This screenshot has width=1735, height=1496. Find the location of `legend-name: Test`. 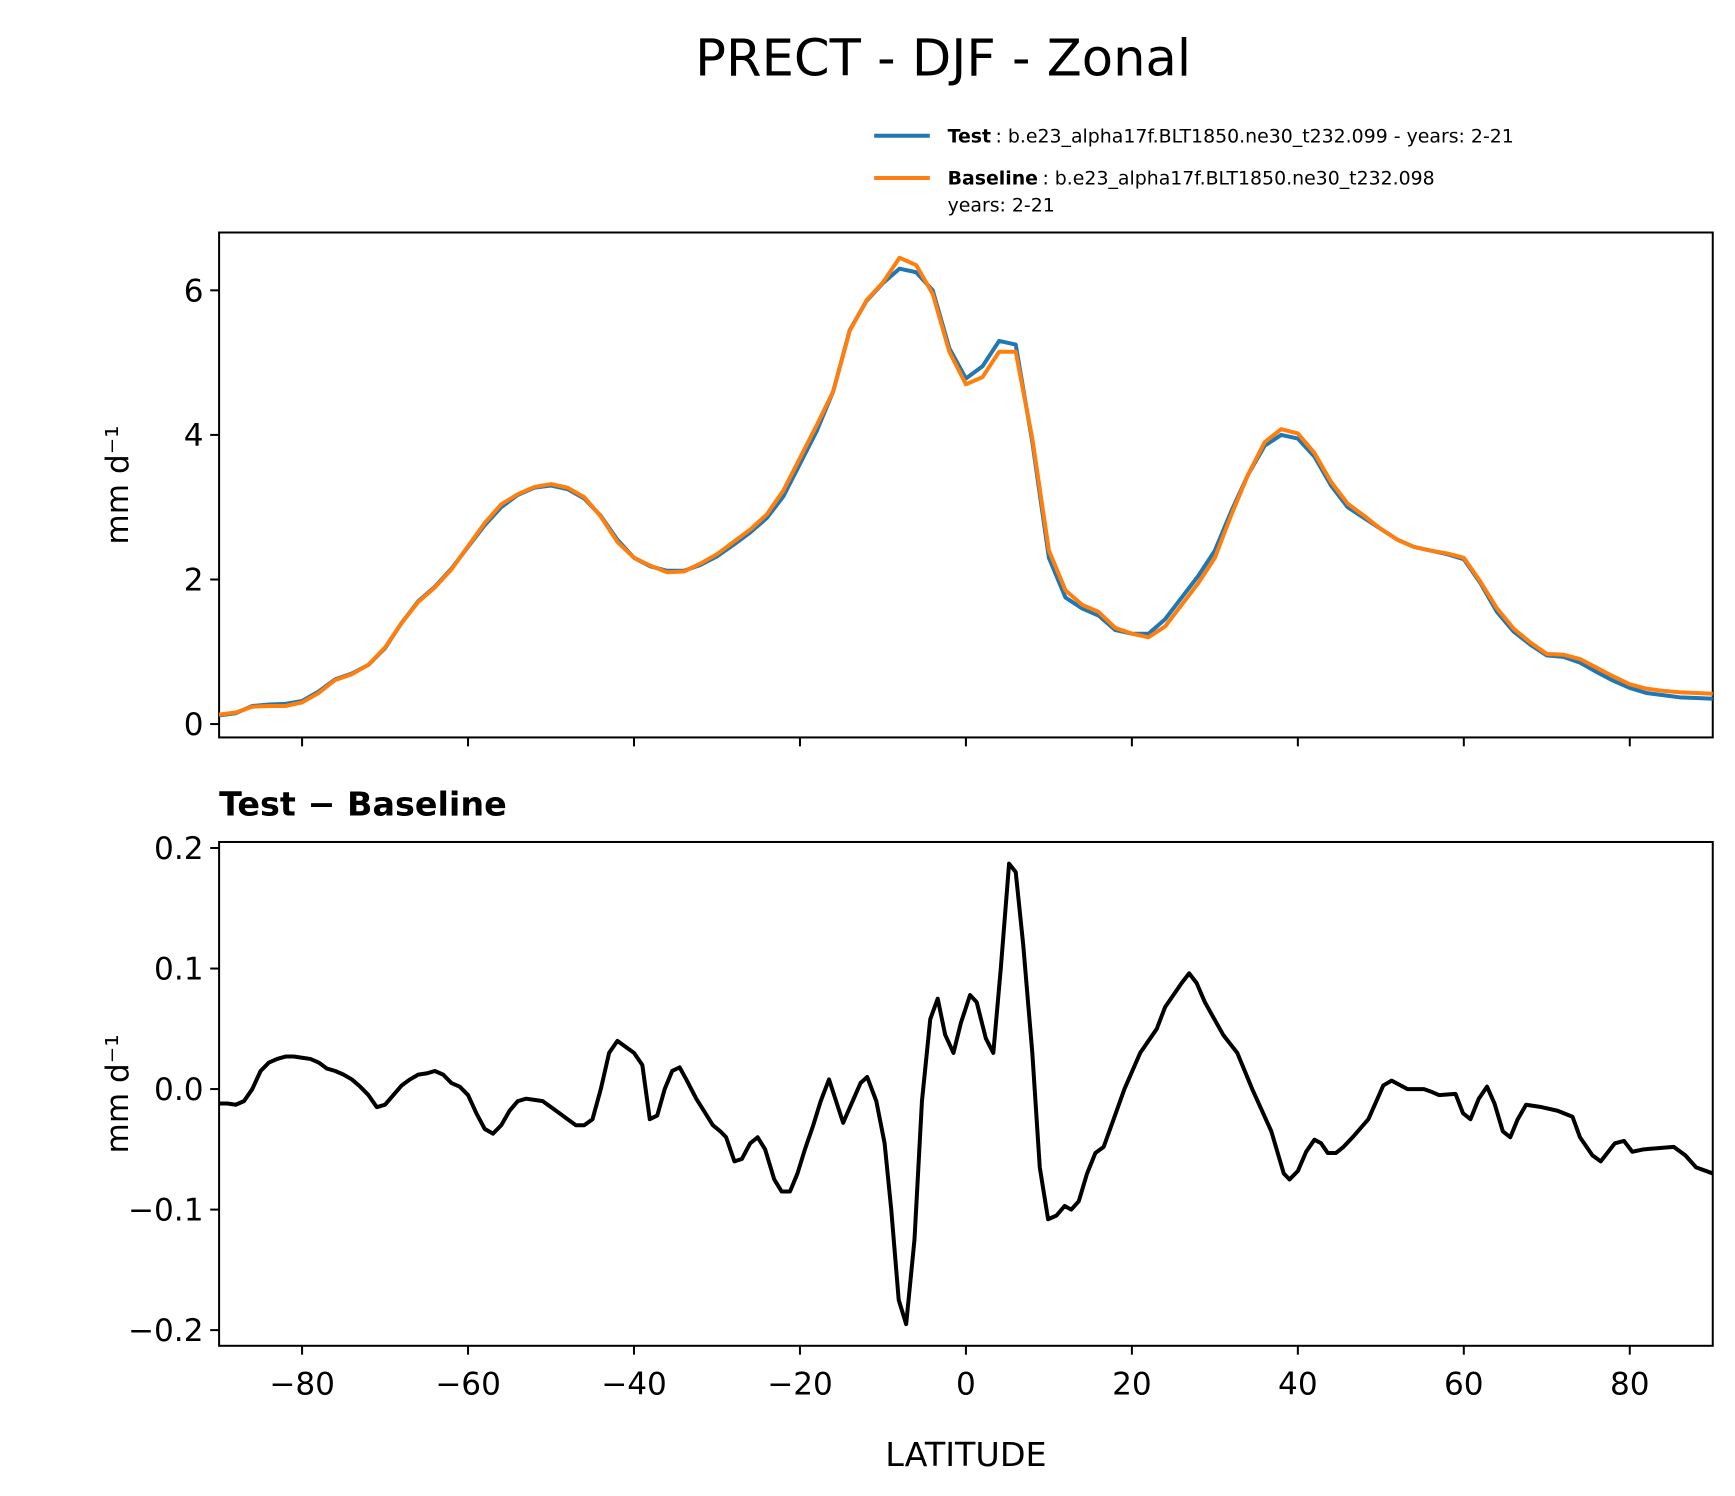

legend-name: Test is located at coordinates (969, 136).